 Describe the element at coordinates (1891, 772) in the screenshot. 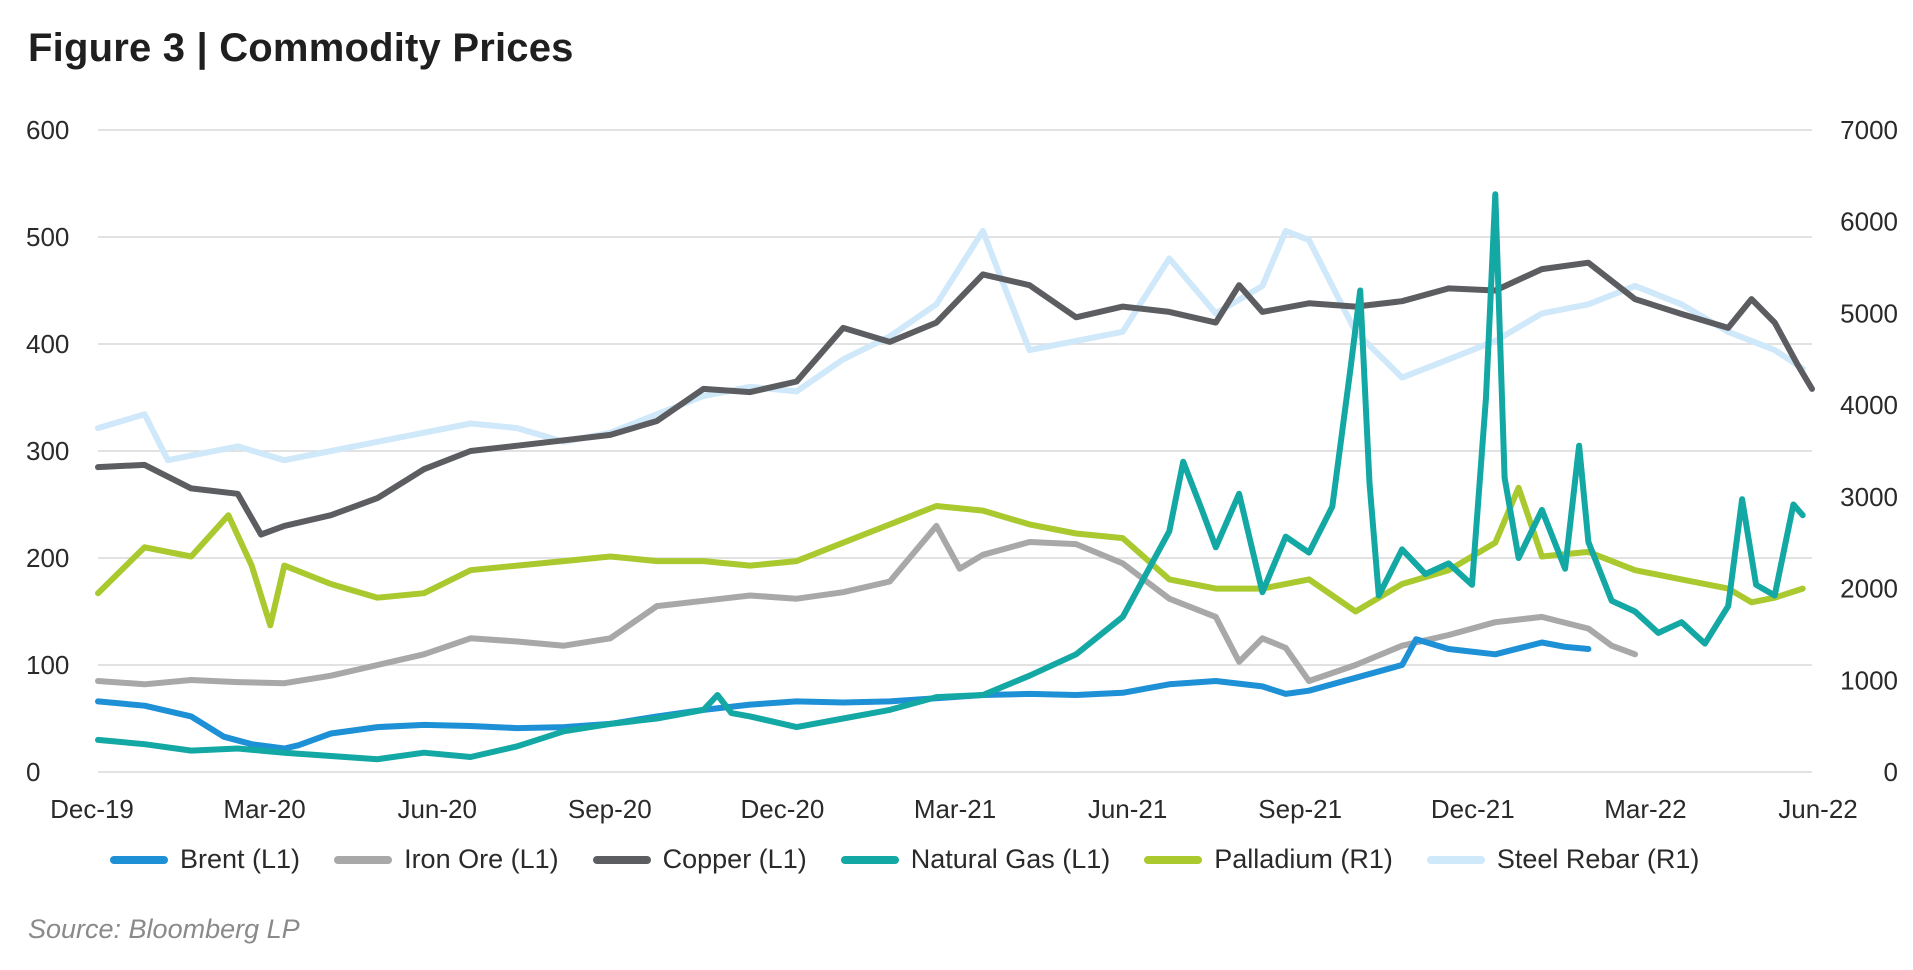

I see `y-right-tick-label: 0` at that location.